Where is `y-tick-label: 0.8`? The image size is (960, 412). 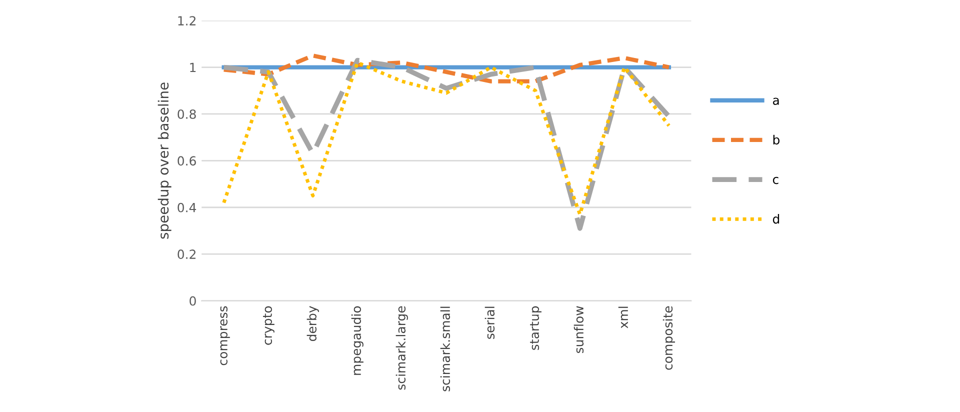 y-tick-label: 0.8 is located at coordinates (187, 114).